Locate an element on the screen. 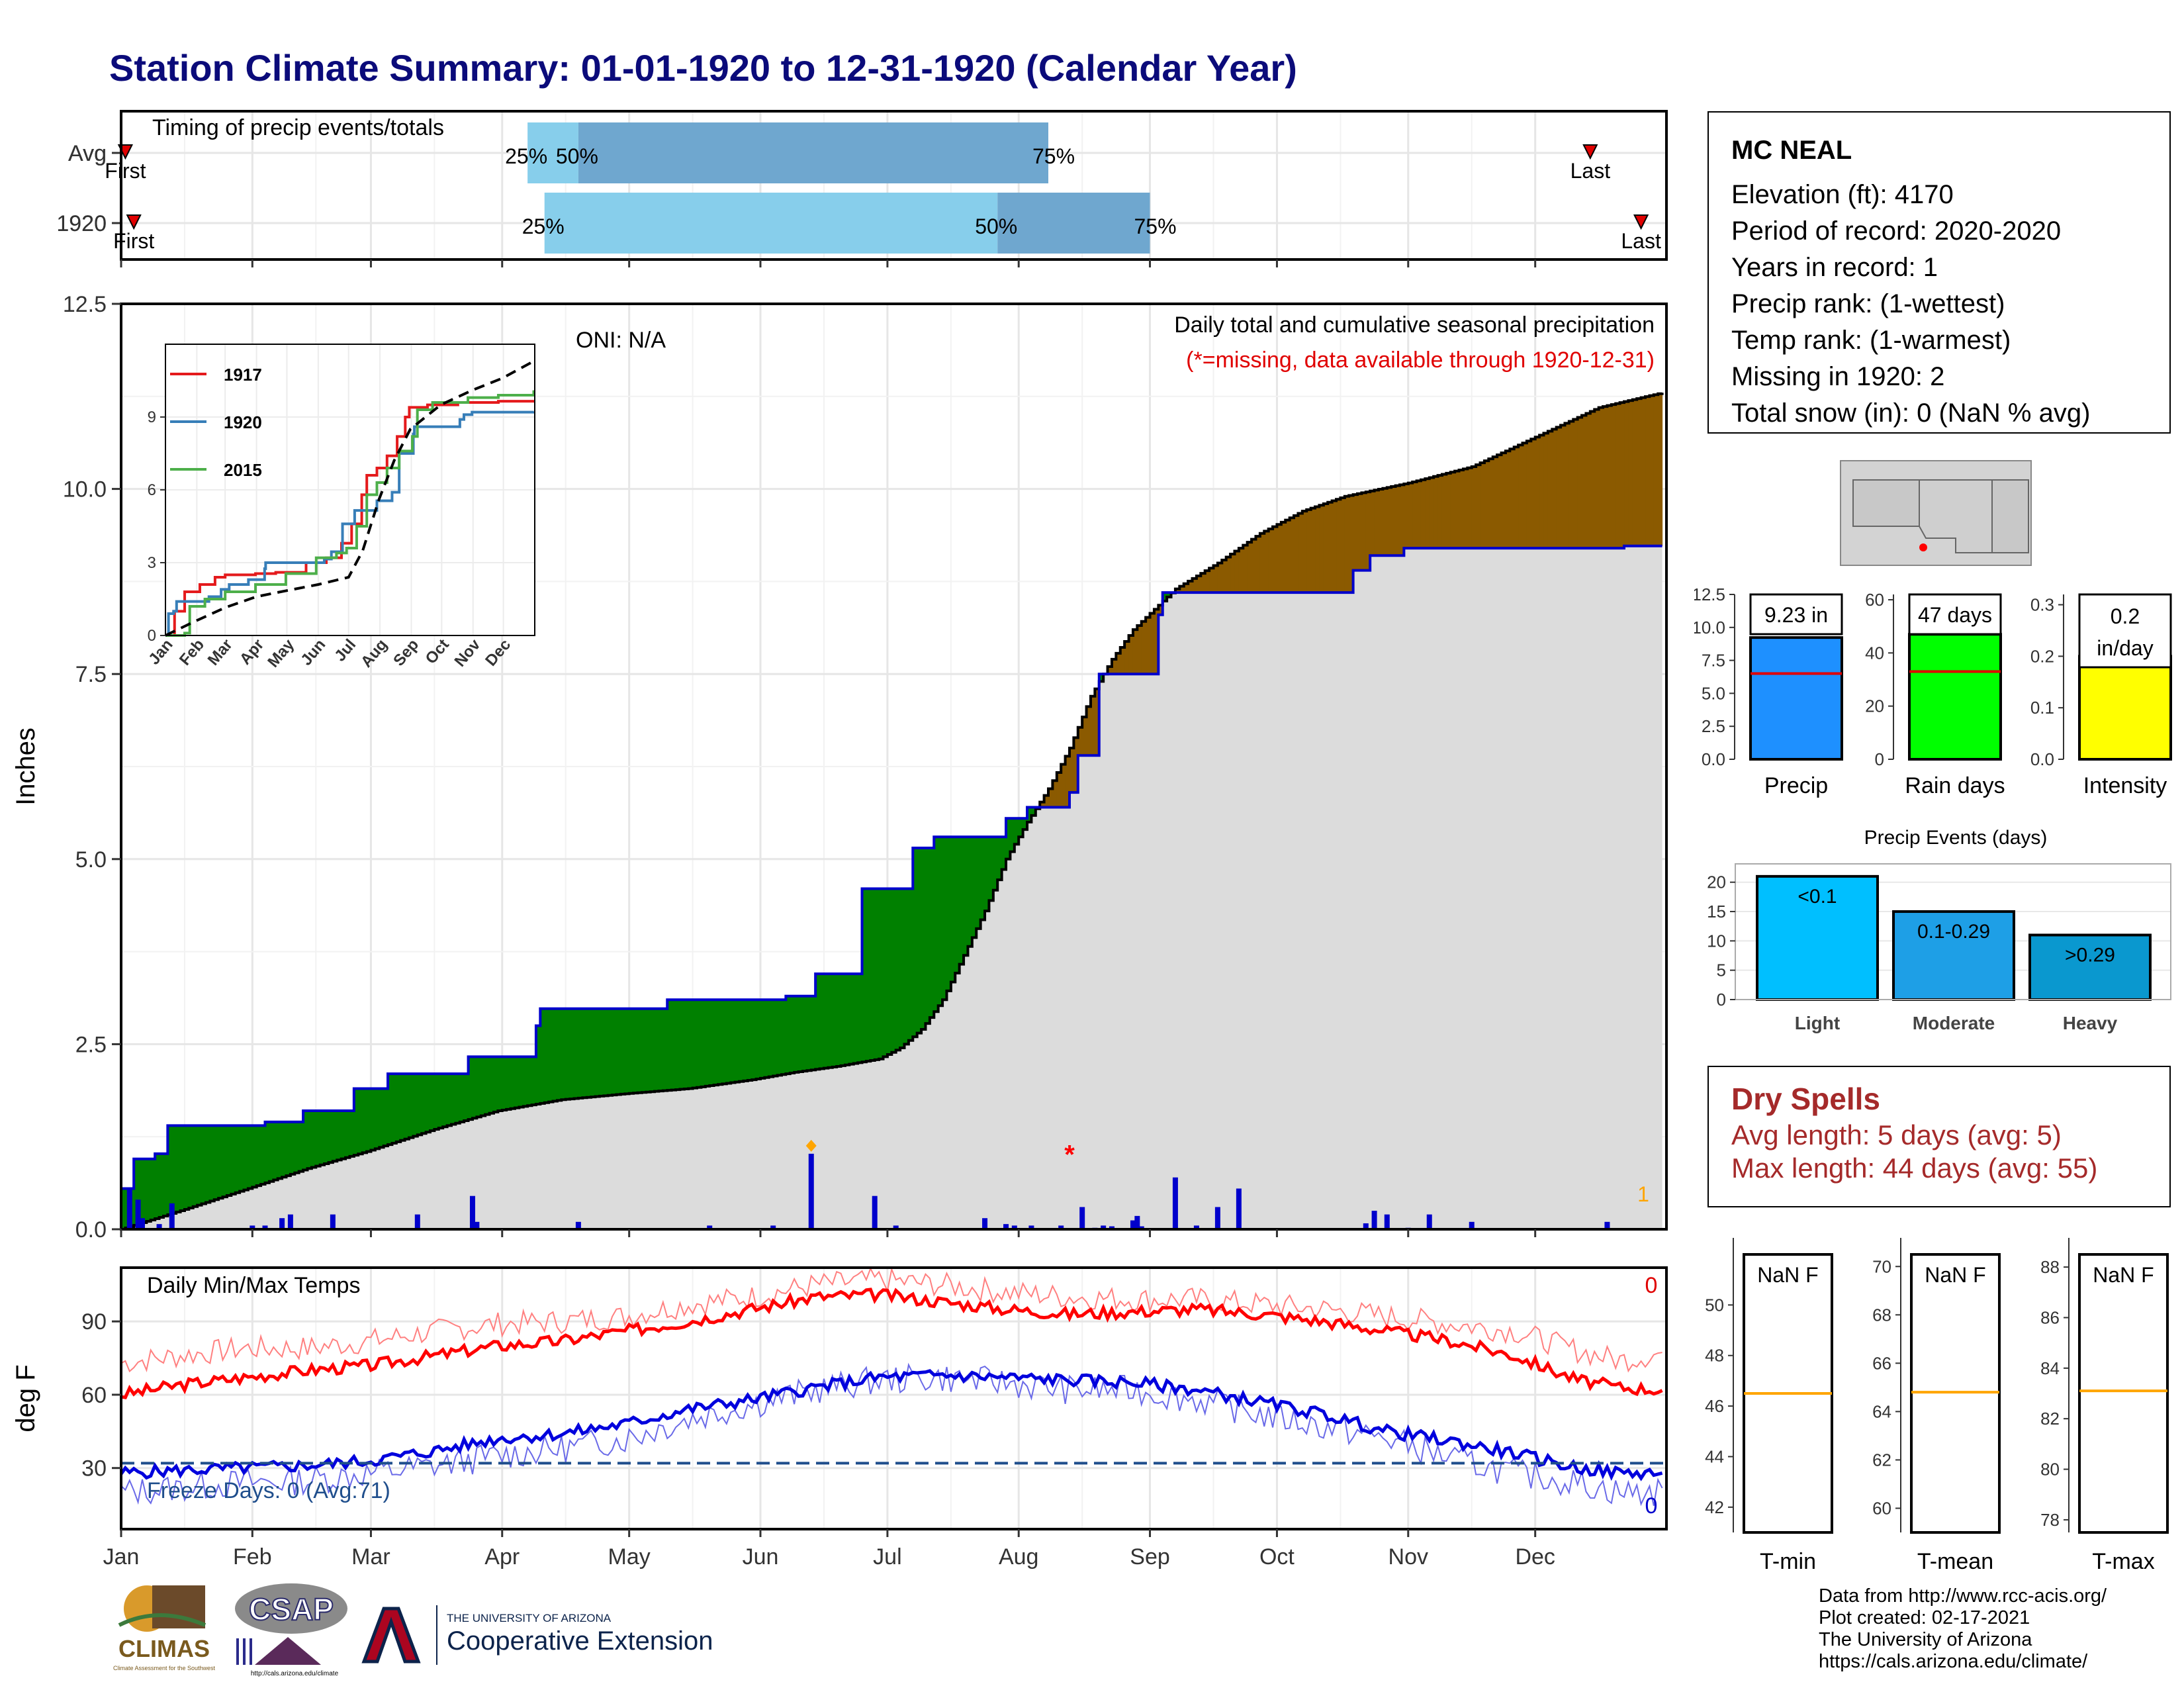 Image resolution: width=2184 pixels, height=1688 pixels. y-axis-label: Inches is located at coordinates (26, 766).